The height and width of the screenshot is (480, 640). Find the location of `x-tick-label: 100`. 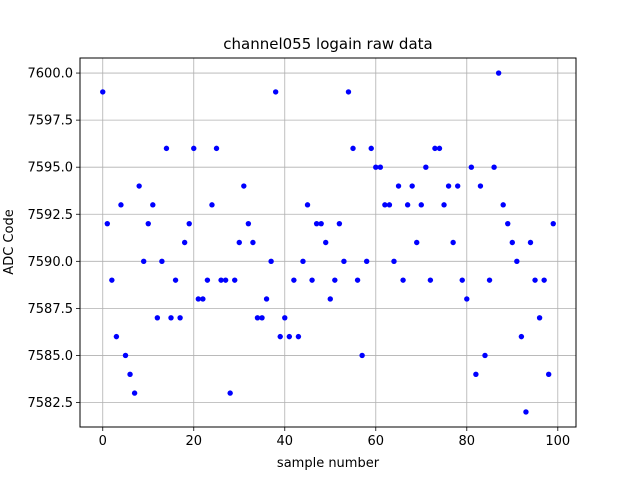

x-tick-label: 100 is located at coordinates (557, 441).